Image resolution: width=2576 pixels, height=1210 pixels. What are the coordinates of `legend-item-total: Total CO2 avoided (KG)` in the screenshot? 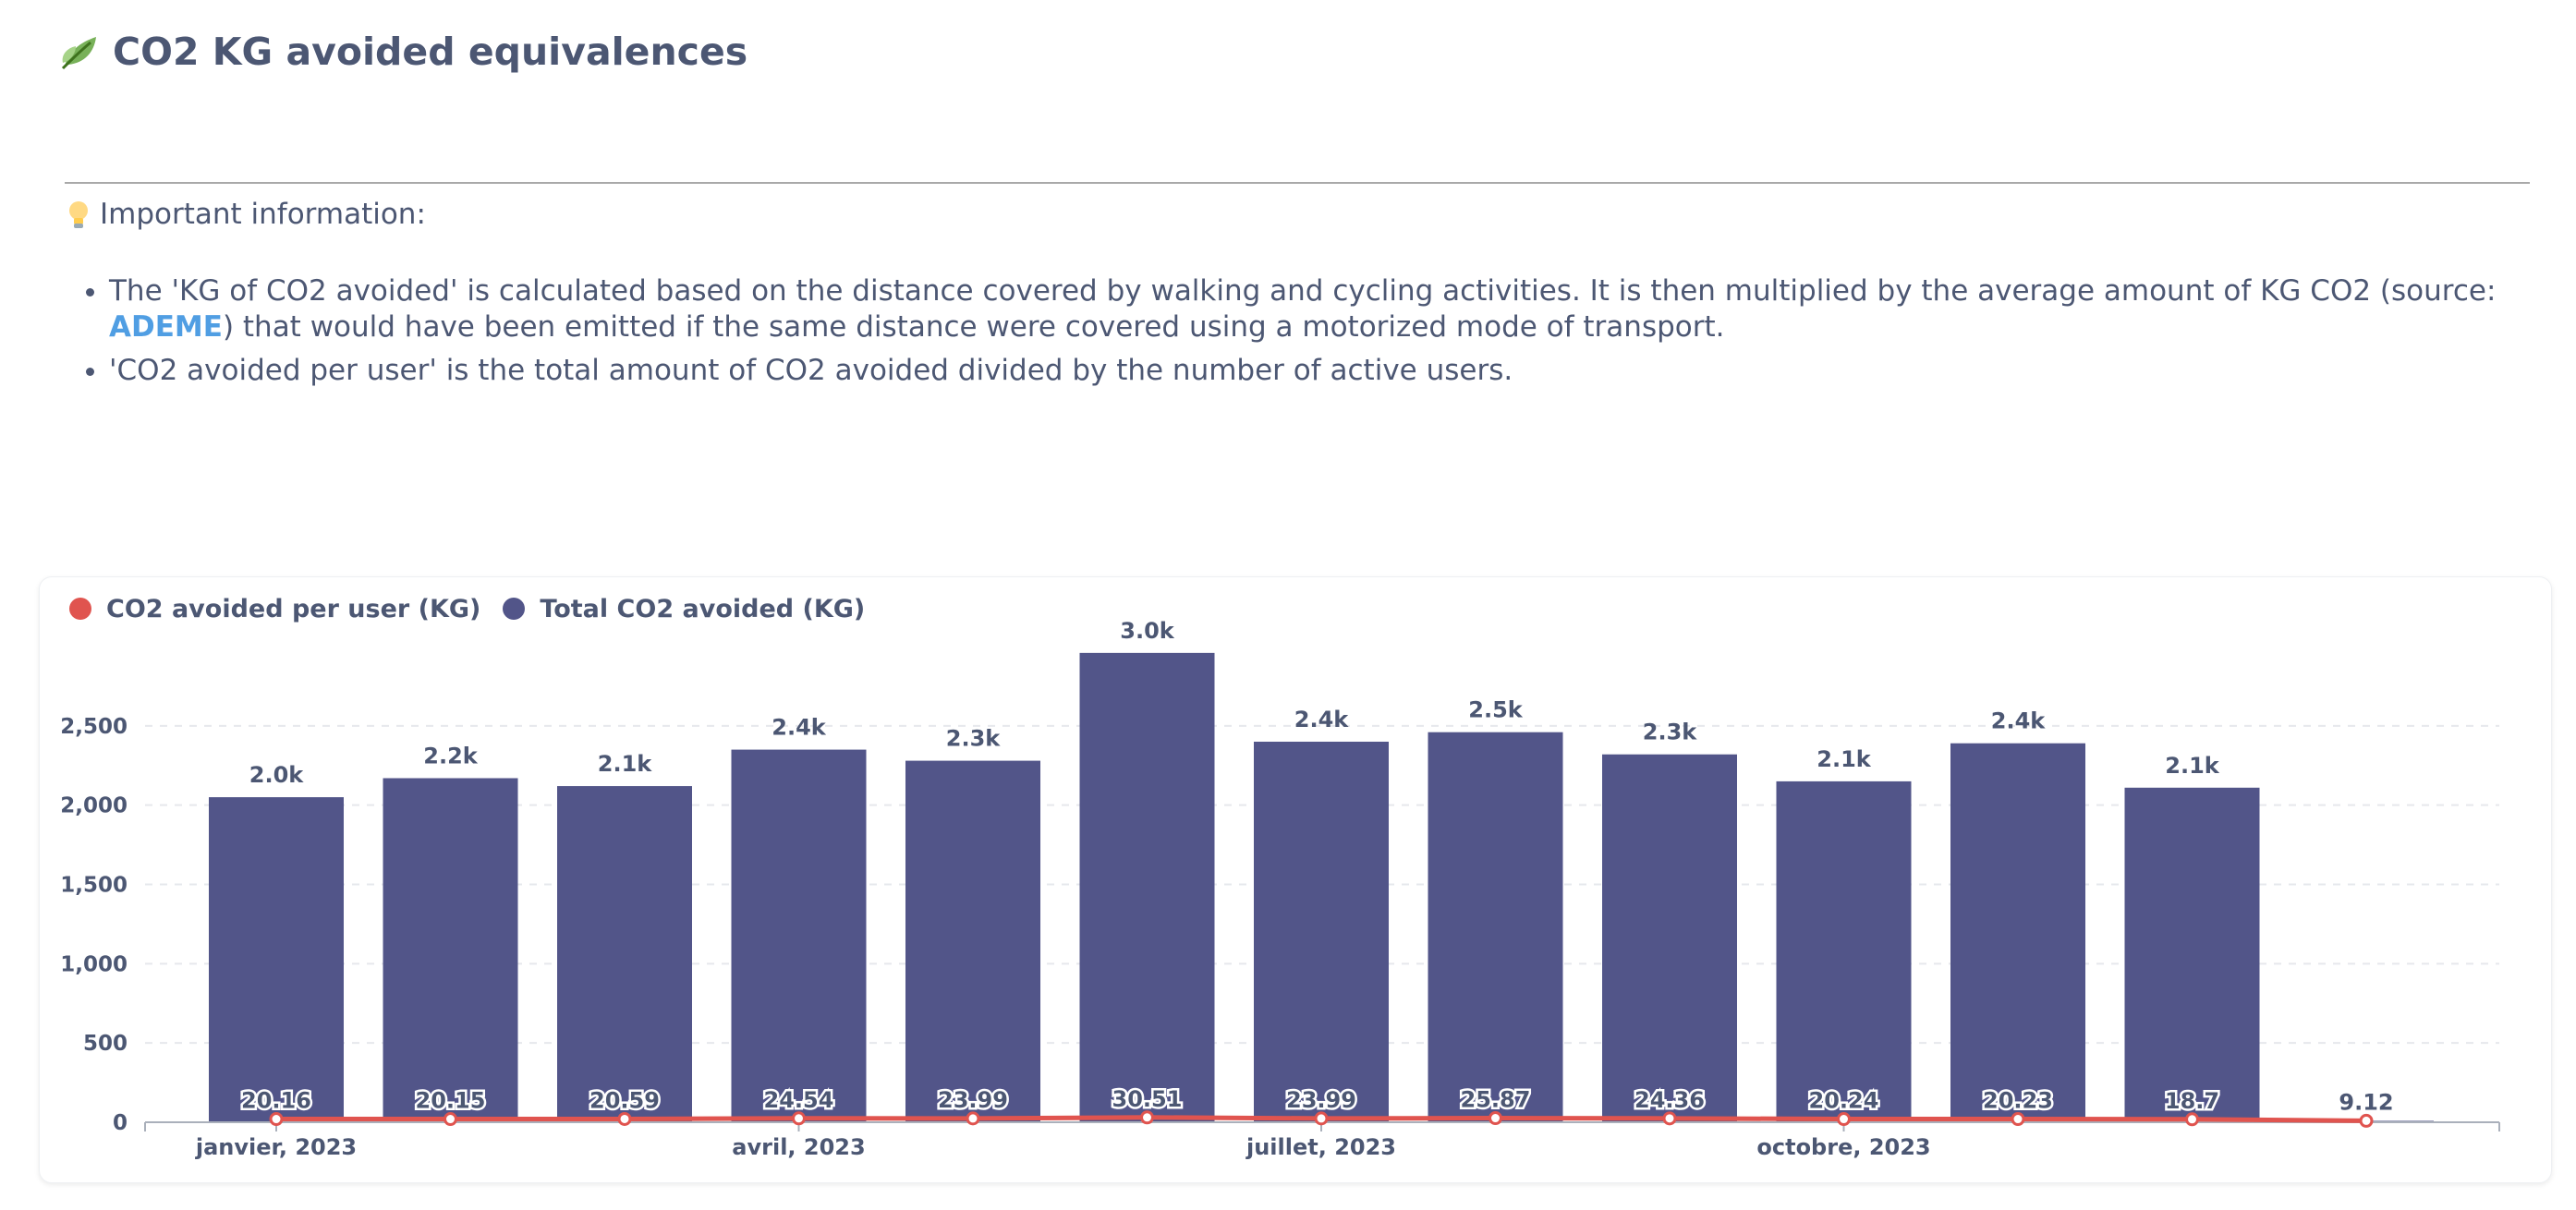 It's located at (684, 609).